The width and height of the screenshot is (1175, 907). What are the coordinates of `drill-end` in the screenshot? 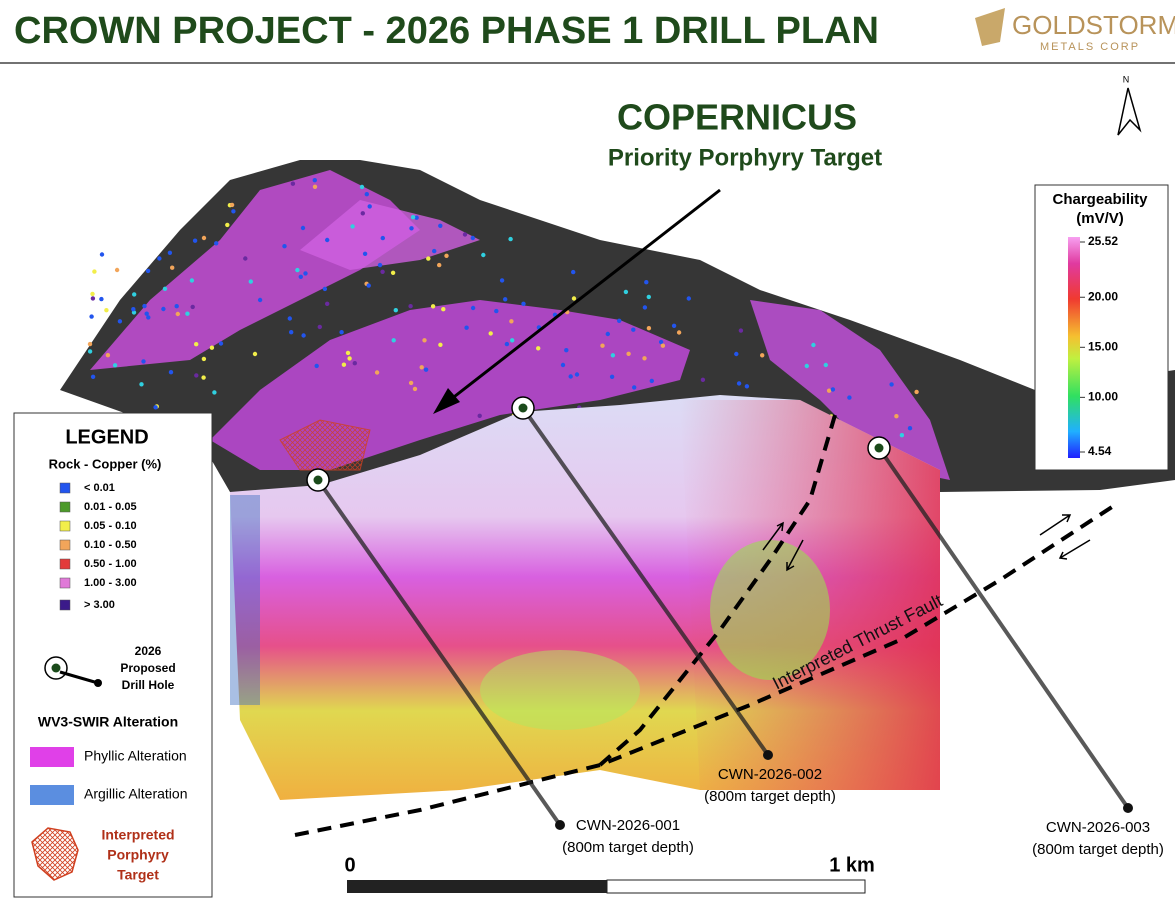 It's located at (560, 825).